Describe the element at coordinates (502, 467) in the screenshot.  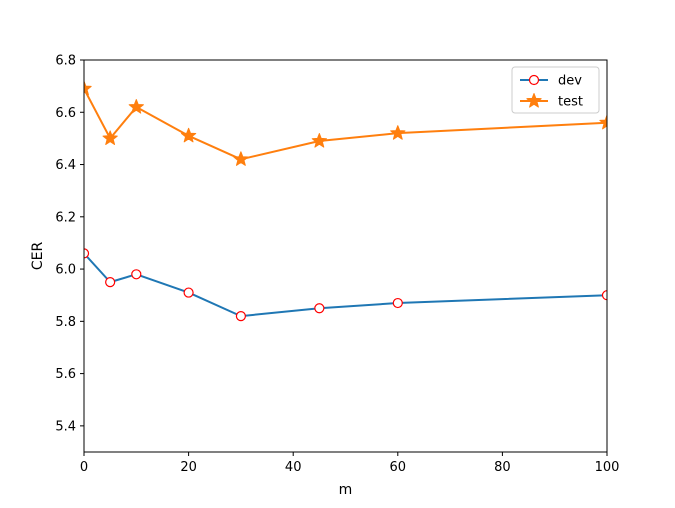
I see `x-tick-label: 80` at that location.